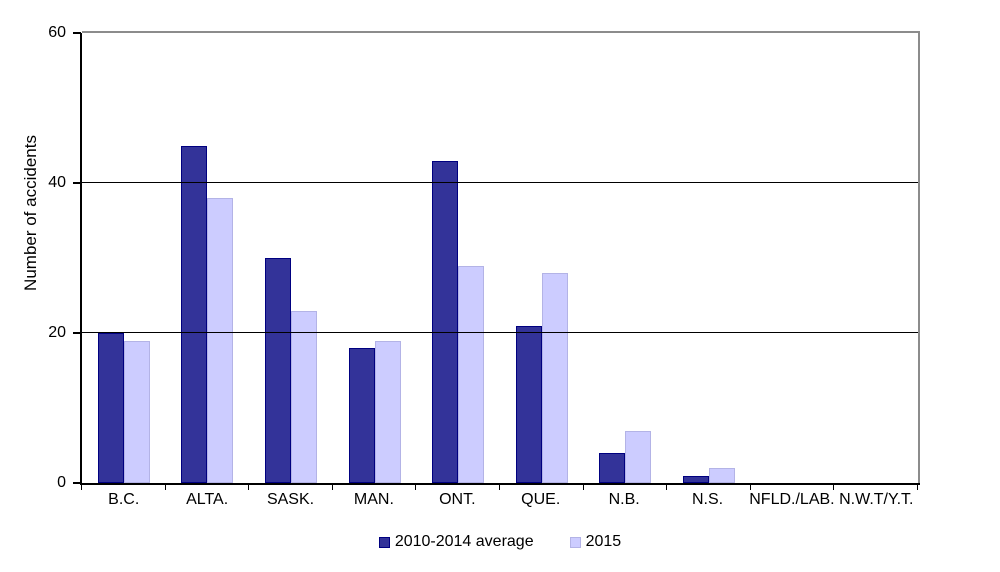 Image resolution: width=1000 pixels, height=572 pixels. Describe the element at coordinates (277, 370) in the screenshot. I see `bar-2010-2014 average-SASK.` at that location.